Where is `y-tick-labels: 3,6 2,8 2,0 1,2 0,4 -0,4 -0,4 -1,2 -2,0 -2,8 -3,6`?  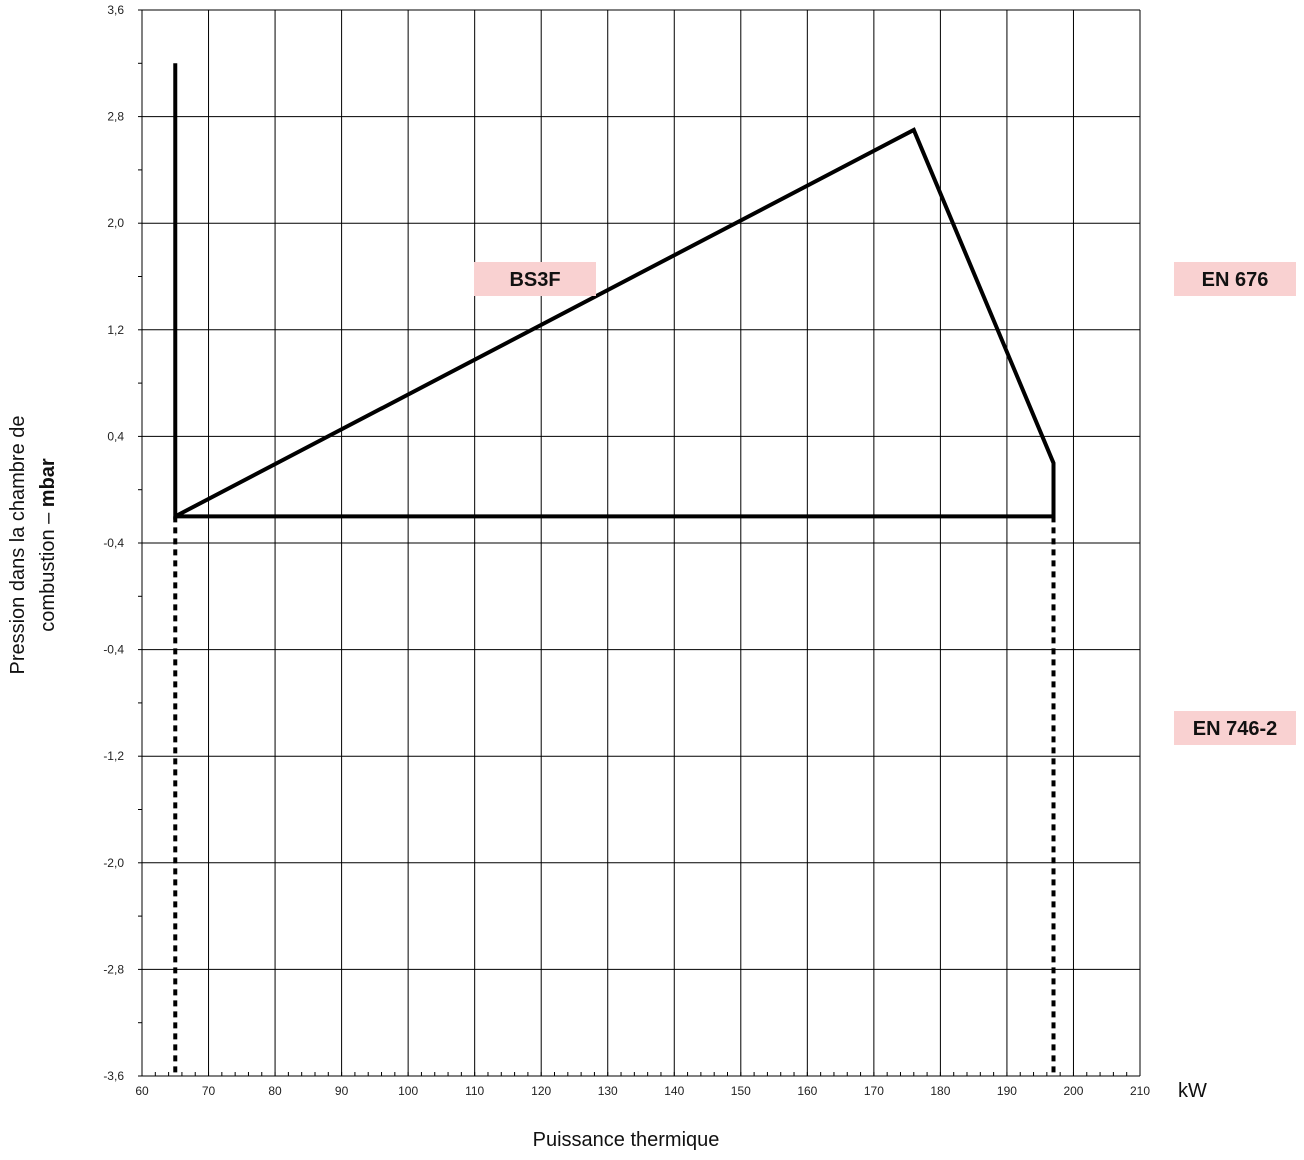 y-tick-labels: 3,6 2,8 2,0 1,2 0,4 -0,4 -0,4 -1,2 -2,0 -2,8 -3,6 is located at coordinates (113, 543).